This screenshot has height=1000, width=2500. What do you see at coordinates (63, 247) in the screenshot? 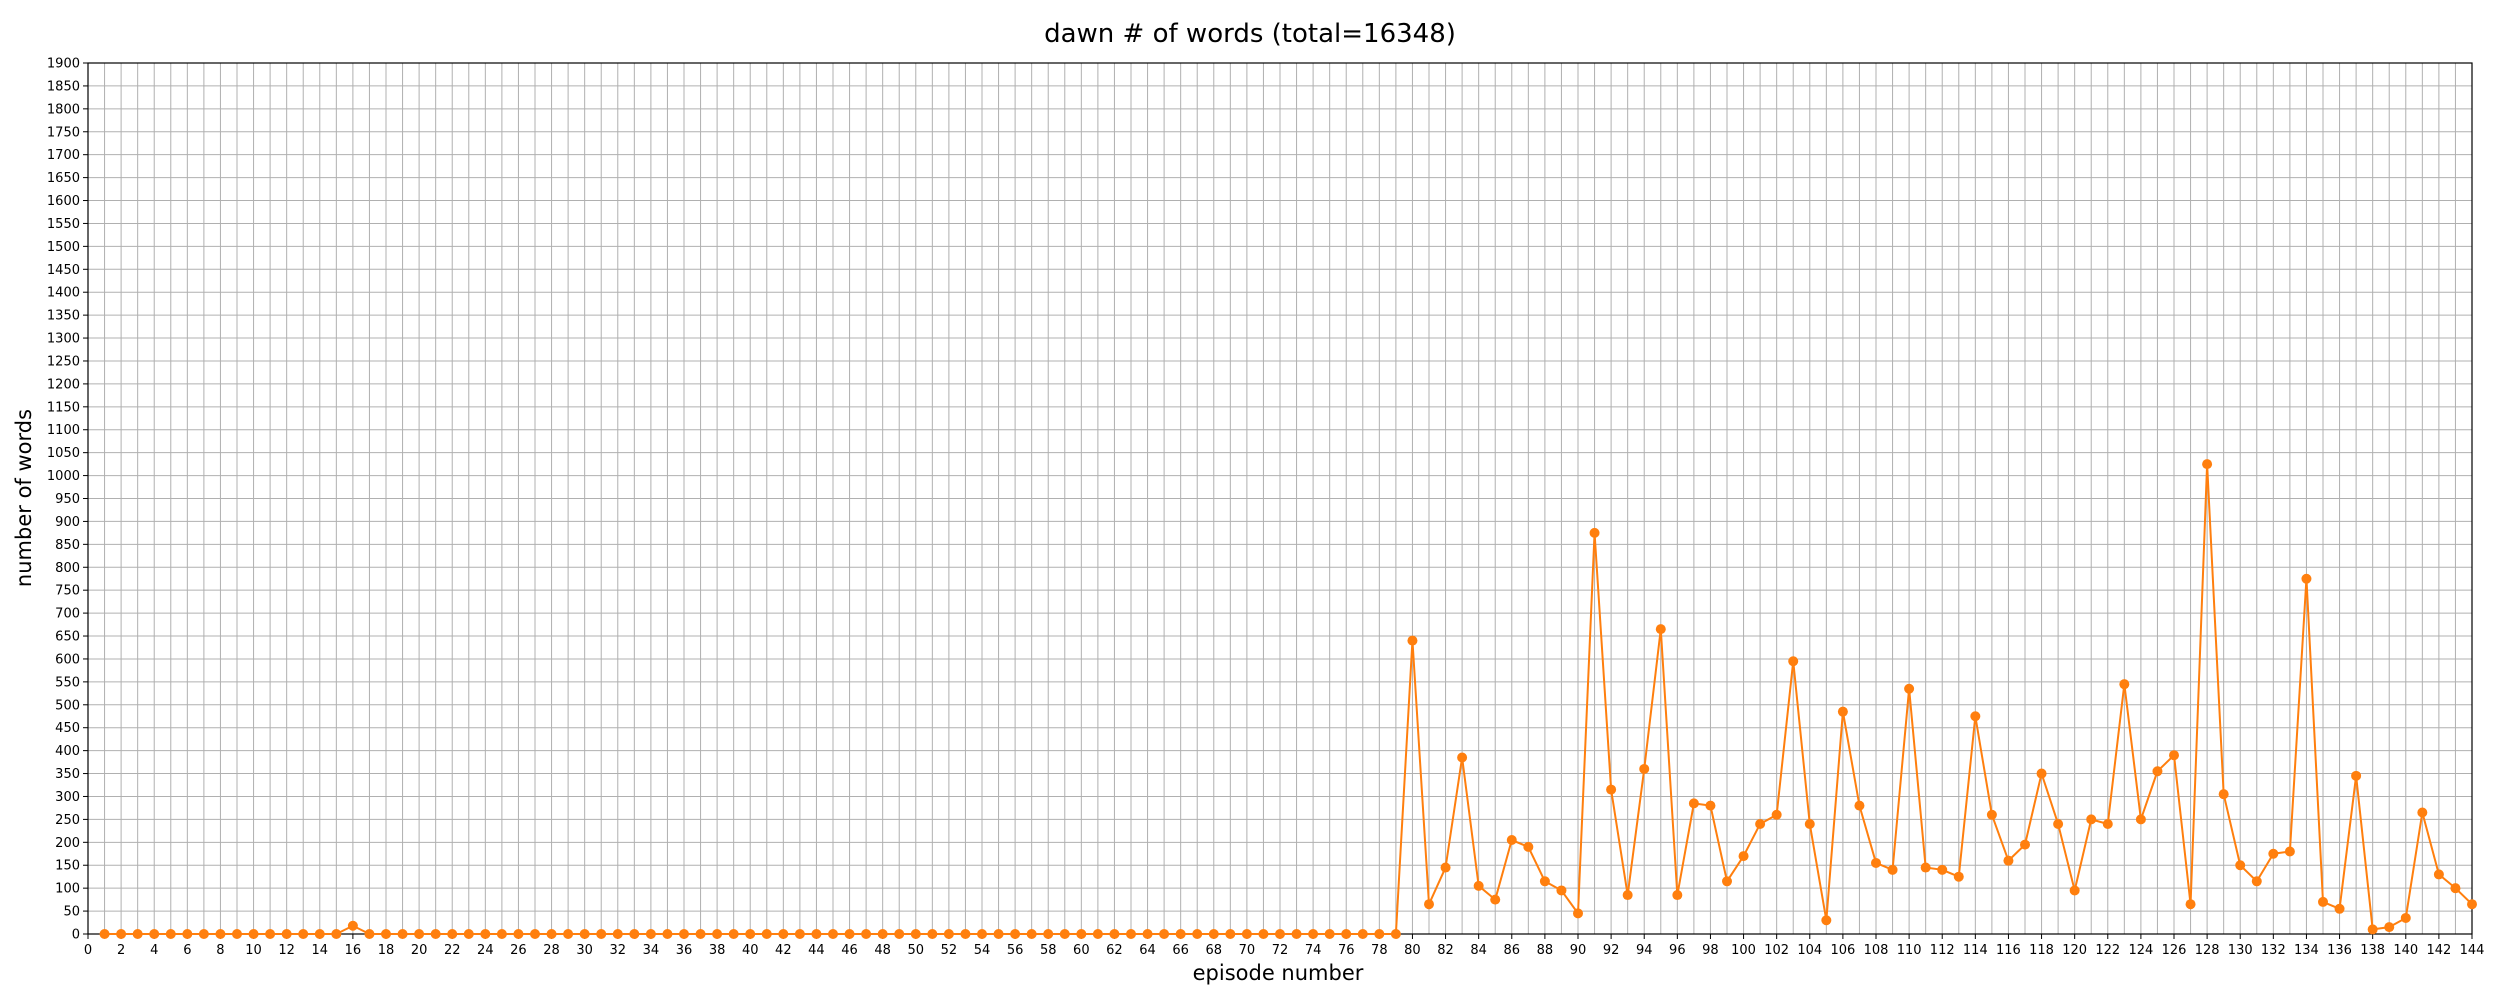
I see `y-tick-label: 1500` at bounding box center [63, 247].